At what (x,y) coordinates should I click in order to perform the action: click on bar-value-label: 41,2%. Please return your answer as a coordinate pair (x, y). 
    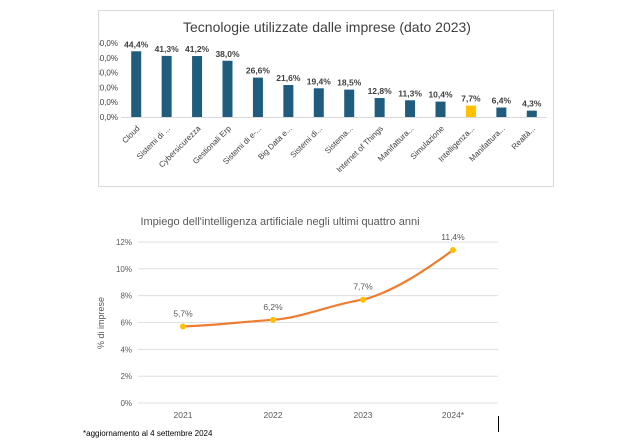
    Looking at the image, I should click on (197, 49).